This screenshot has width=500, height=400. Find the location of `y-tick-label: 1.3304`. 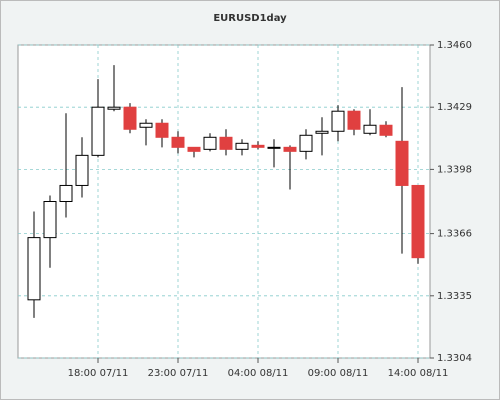

y-tick-label: 1.3304 is located at coordinates (454, 358).